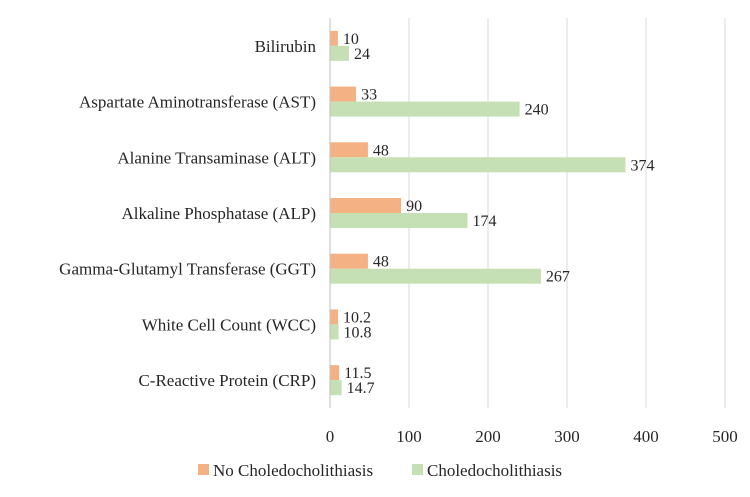 This screenshot has height=497, width=750. What do you see at coordinates (369, 95) in the screenshot?
I see `data-label-no-choledocholithiasis-aspartate-aminotransferase-ast: 33` at bounding box center [369, 95].